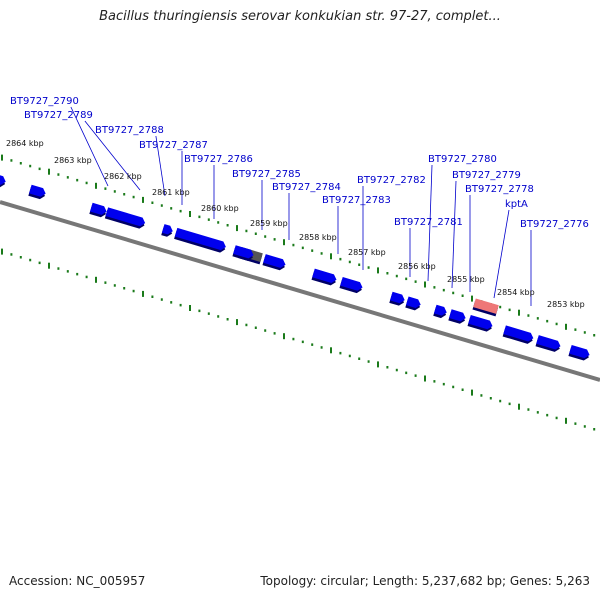 This screenshot has width=600, height=600. I want to click on gene-label: BT9727_2780, so click(462, 159).